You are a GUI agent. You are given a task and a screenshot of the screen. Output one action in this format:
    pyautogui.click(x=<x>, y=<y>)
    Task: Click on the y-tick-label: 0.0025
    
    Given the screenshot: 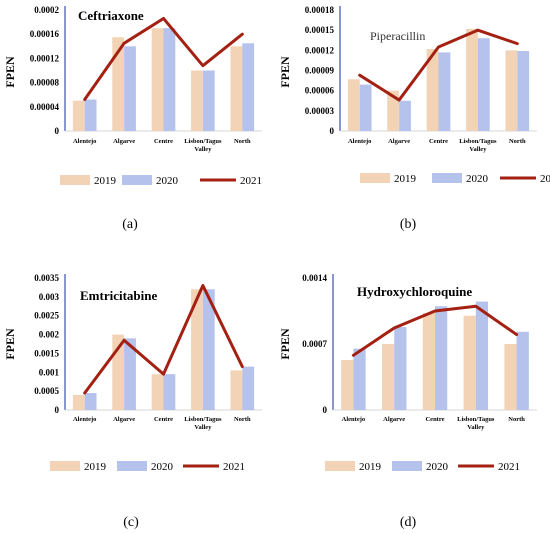 What is the action you would take?
    pyautogui.click(x=46, y=316)
    